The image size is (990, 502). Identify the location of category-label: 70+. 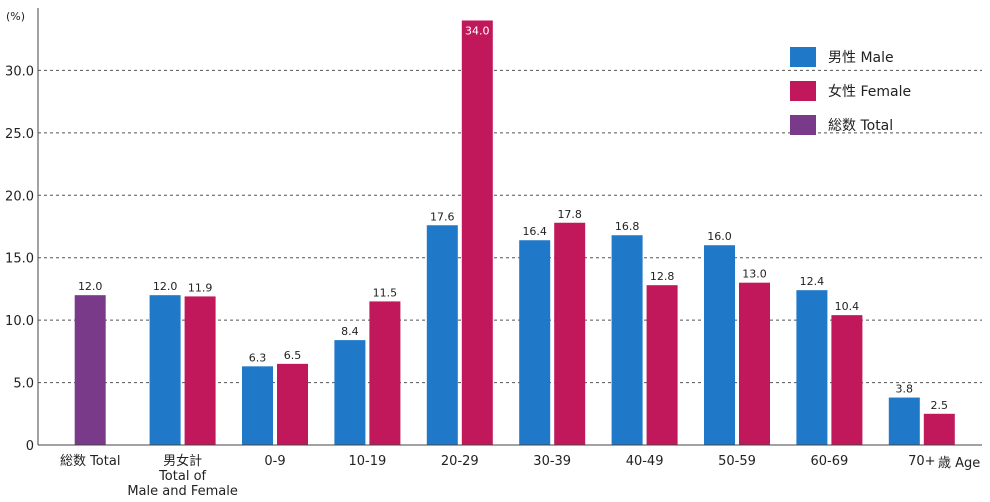
(921, 461).